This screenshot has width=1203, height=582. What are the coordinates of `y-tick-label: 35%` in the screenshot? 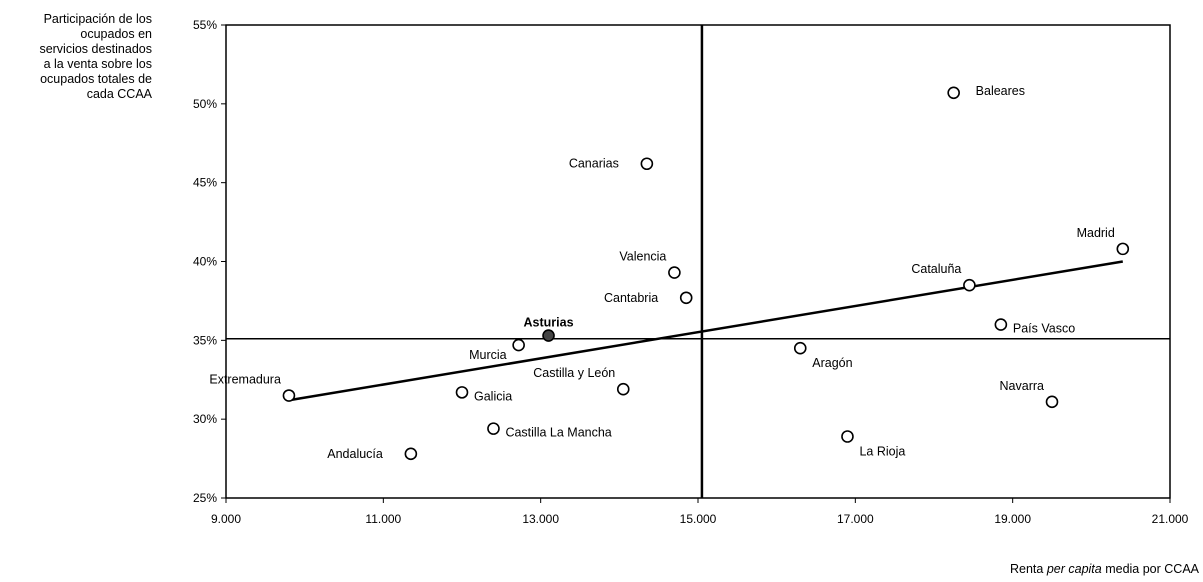 It's located at (205, 340).